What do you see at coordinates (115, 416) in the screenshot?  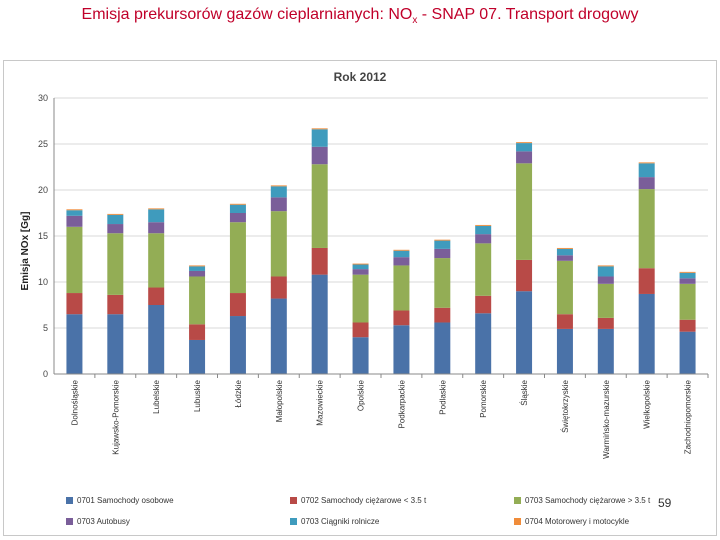 I see `x-tick-label: Kujawsko-Pomorskie` at bounding box center [115, 416].